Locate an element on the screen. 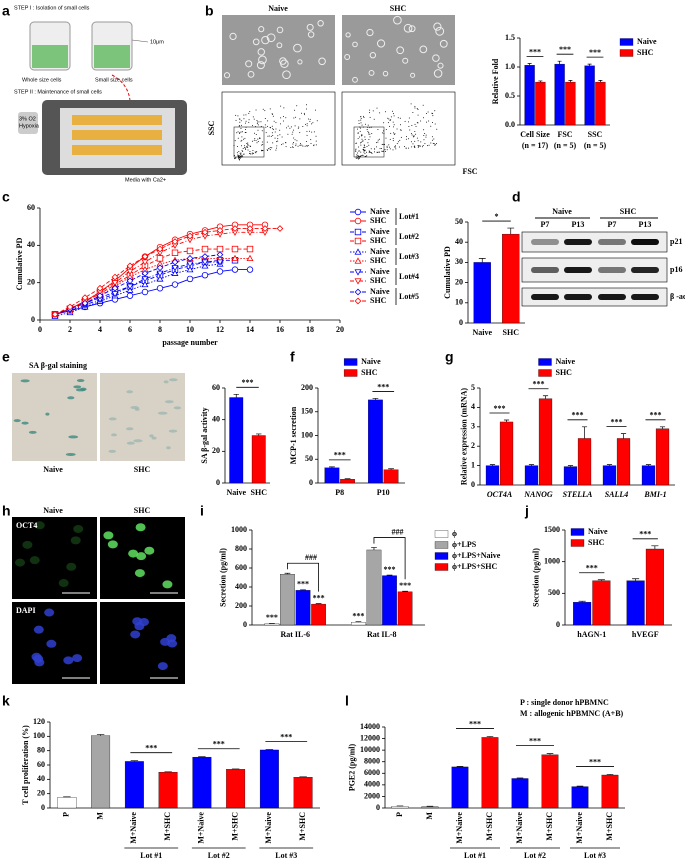 The image size is (685, 865). nucleus is located at coordinates (77, 658).